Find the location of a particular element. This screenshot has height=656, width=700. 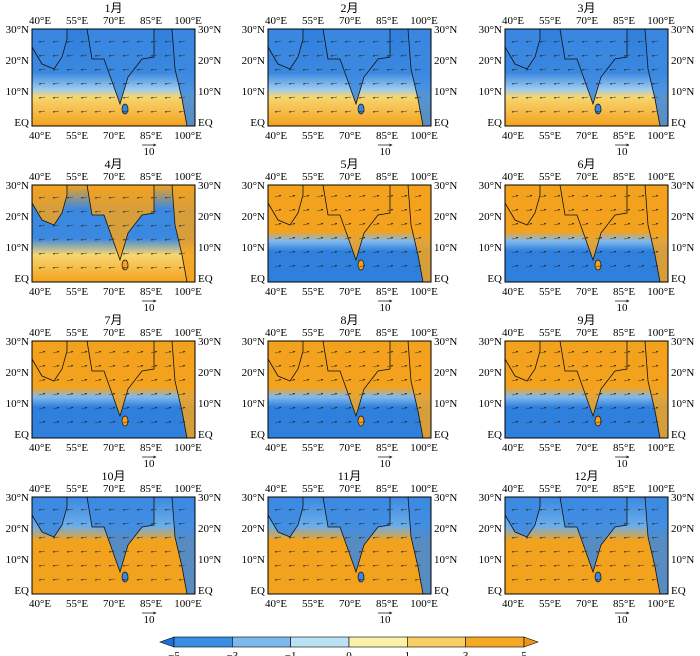

colorbar-label: 5 is located at coordinates (524, 653).